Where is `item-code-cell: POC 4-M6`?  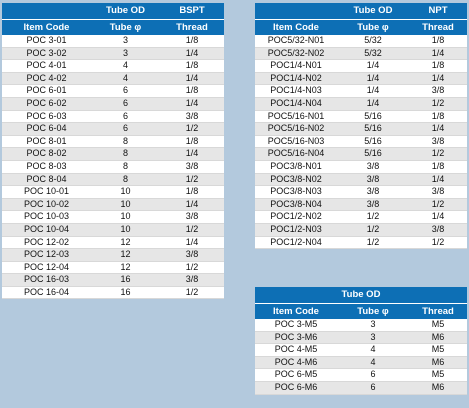 item-code-cell: POC 4-M6 is located at coordinates (296, 361).